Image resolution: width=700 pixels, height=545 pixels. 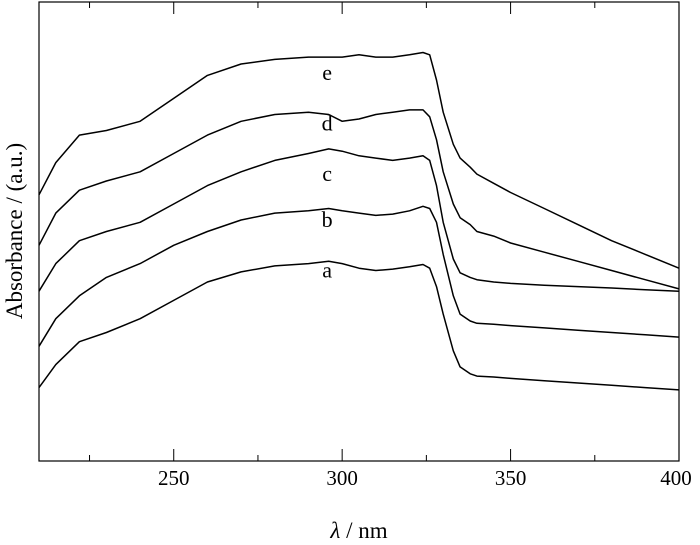 What do you see at coordinates (327, 123) in the screenshot?
I see `curve-label-d: d` at bounding box center [327, 123].